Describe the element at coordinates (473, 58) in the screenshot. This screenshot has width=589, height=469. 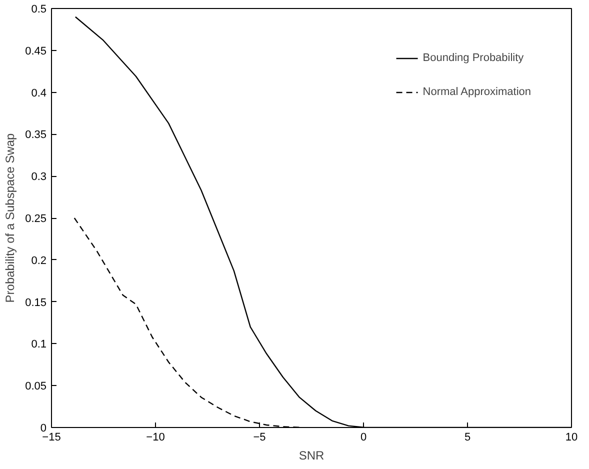
I see `legend-label: Bounding Probability` at that location.